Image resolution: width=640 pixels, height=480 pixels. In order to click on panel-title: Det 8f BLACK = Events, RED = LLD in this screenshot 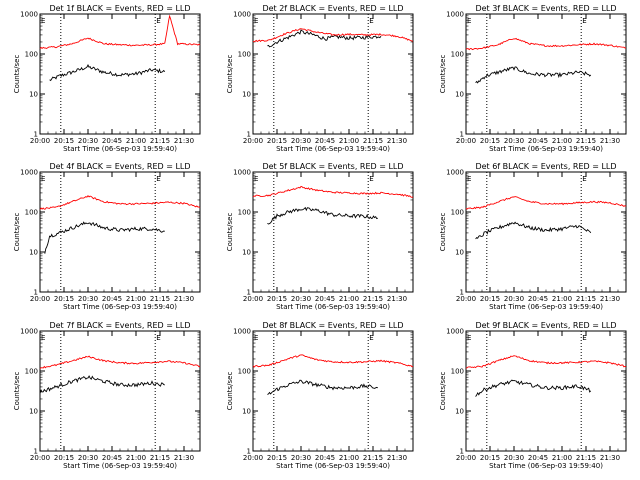, I will do `click(332, 325)`.